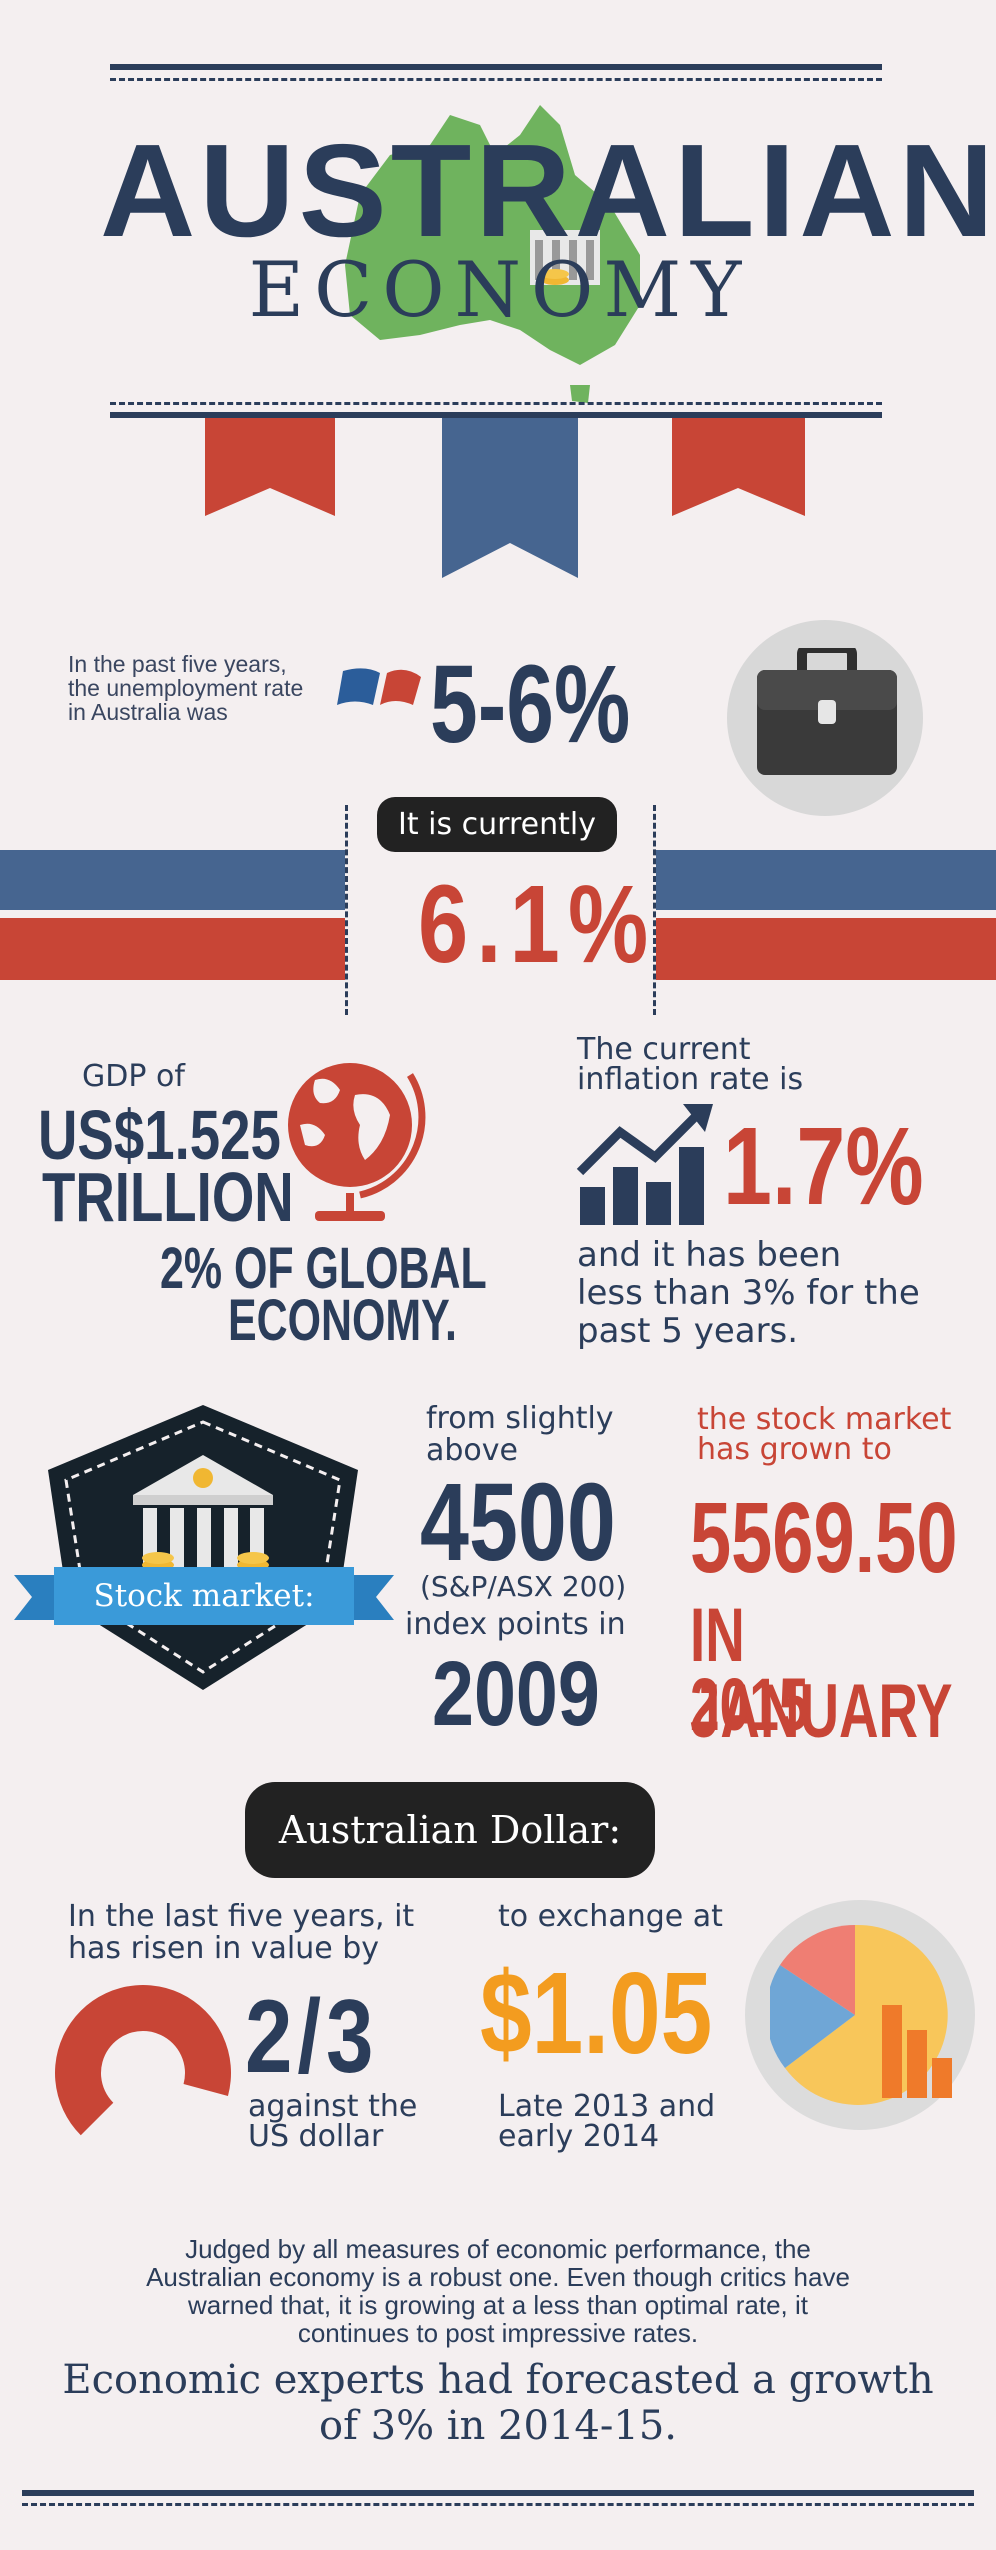 The width and height of the screenshot is (996, 2550). I want to click on pie-chart-icon, so click(861, 2014).